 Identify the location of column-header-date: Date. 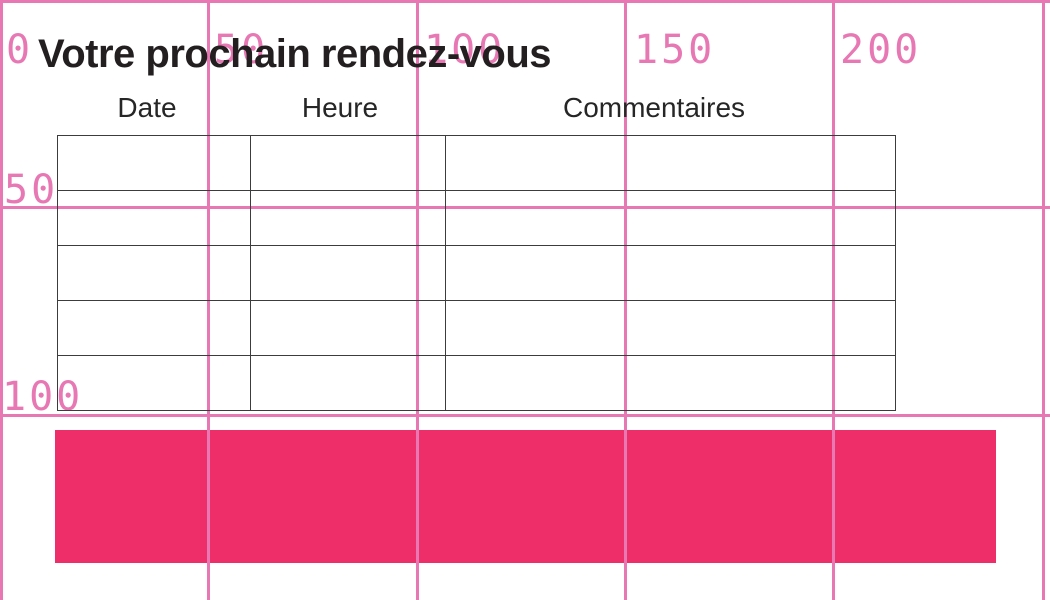
(147, 107).